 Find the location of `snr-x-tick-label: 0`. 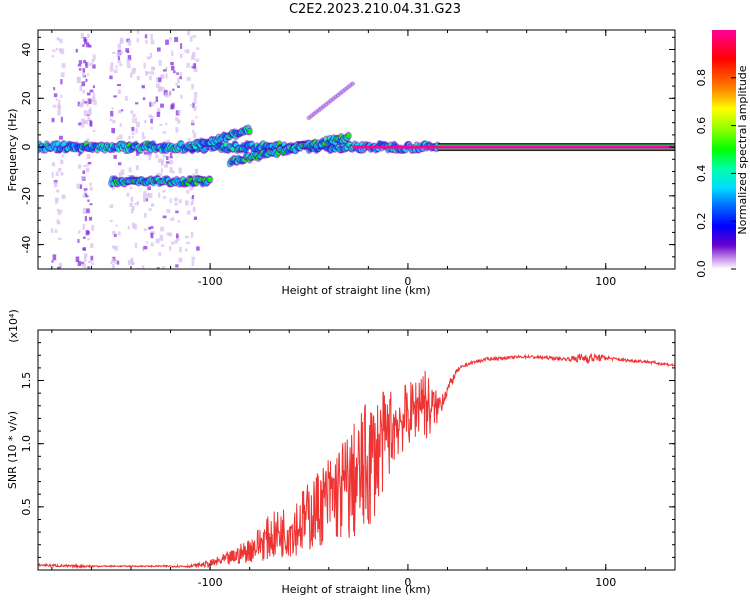

snr-x-tick-label: 0 is located at coordinates (407, 582).